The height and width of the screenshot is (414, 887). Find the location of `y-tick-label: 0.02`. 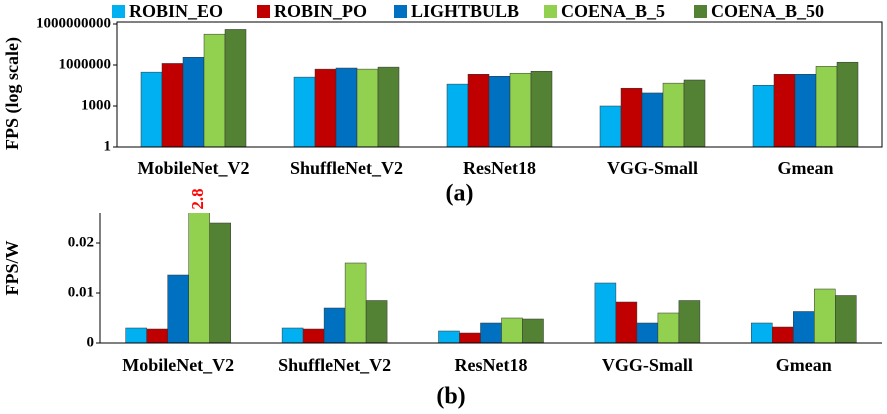

y-tick-label: 0.02 is located at coordinates (81, 242).